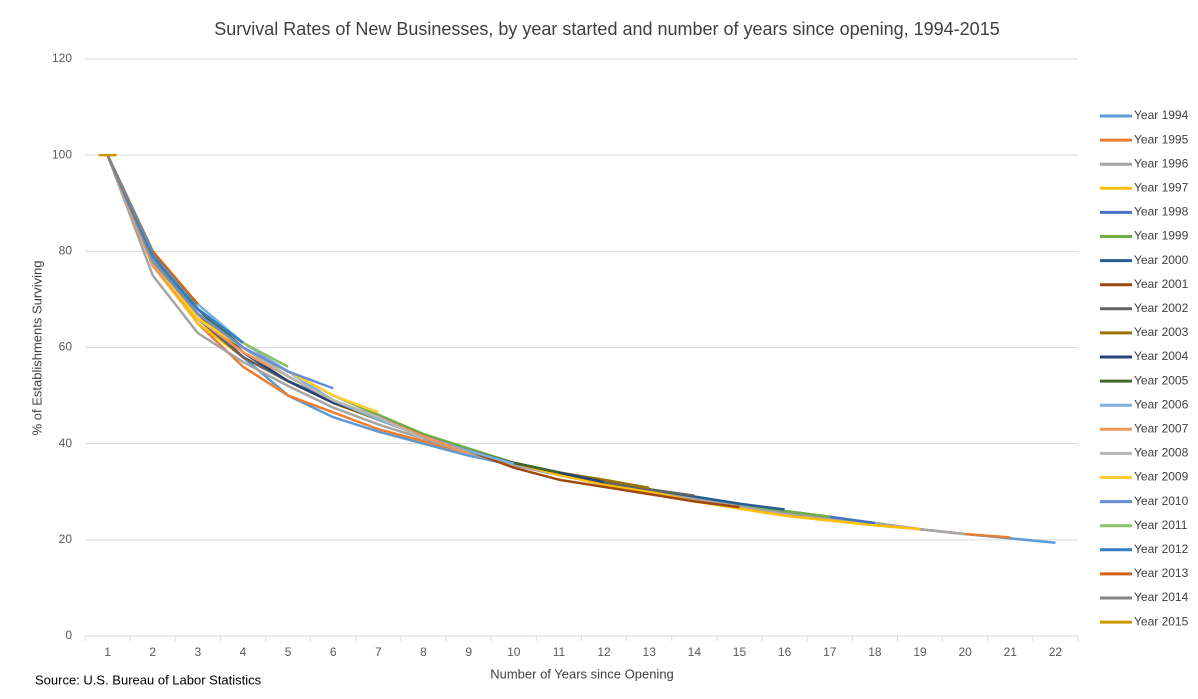 The height and width of the screenshot is (699, 1198). Describe the element at coordinates (197, 652) in the screenshot. I see `x-tick-label: 3` at that location.